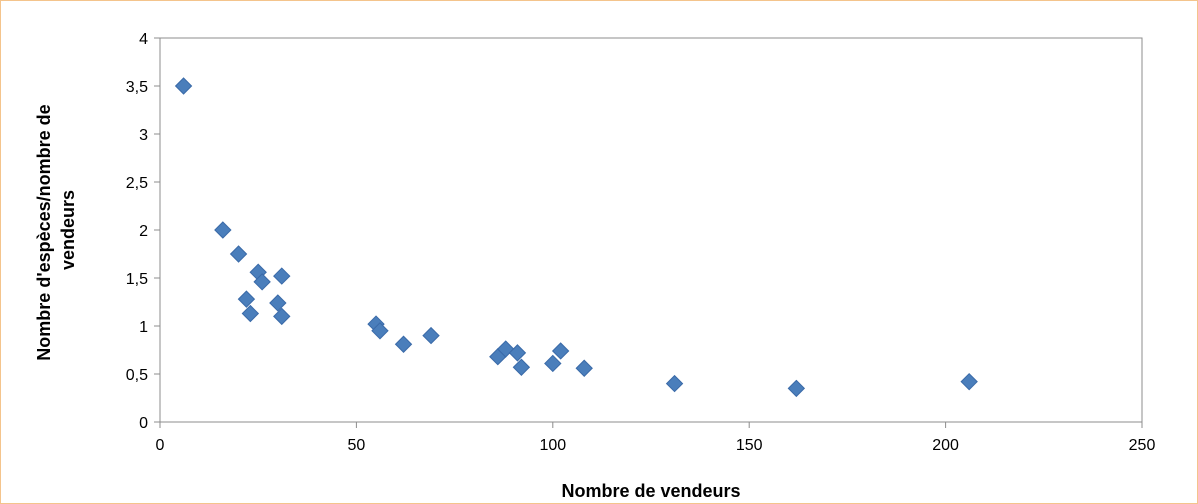 This screenshot has height=504, width=1198. Describe the element at coordinates (357, 445) in the screenshot. I see `x-tick-label: 50` at that location.